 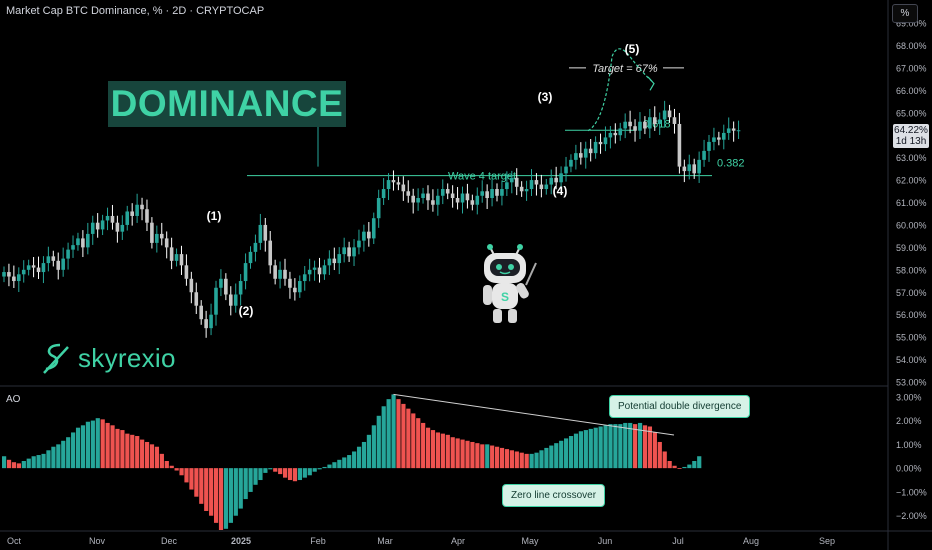 I want to click on dominance-badge: DOMINANCE, so click(x=227, y=104).